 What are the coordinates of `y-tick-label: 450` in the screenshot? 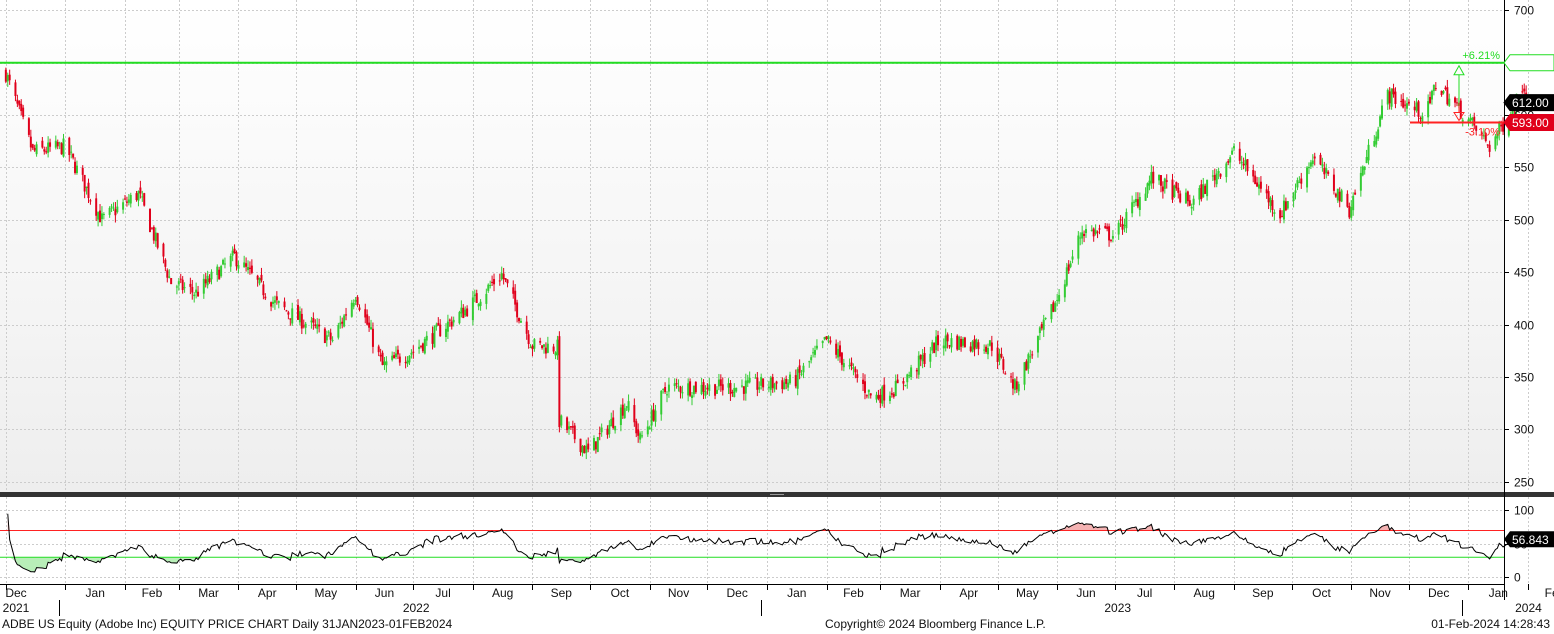 It's located at (1524, 273).